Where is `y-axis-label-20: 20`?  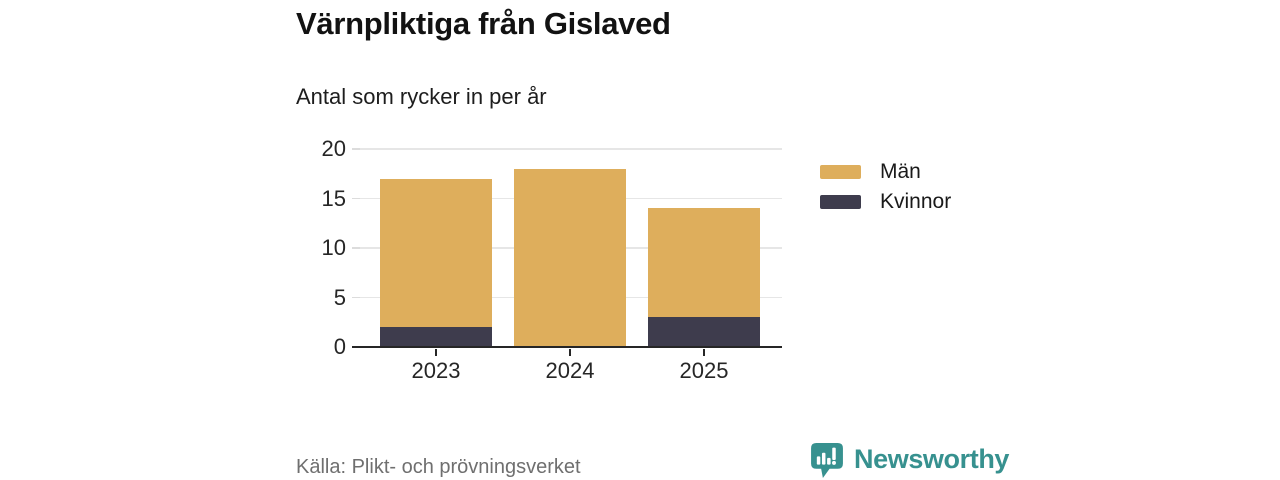
y-axis-label-20: 20 is located at coordinates (333, 148).